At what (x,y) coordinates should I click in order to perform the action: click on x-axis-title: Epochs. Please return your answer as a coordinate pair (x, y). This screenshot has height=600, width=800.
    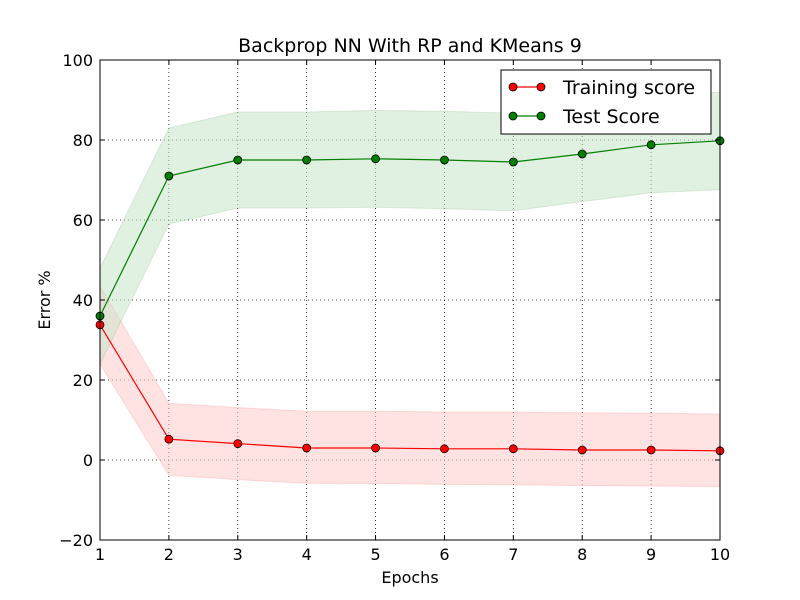
    Looking at the image, I should click on (409, 577).